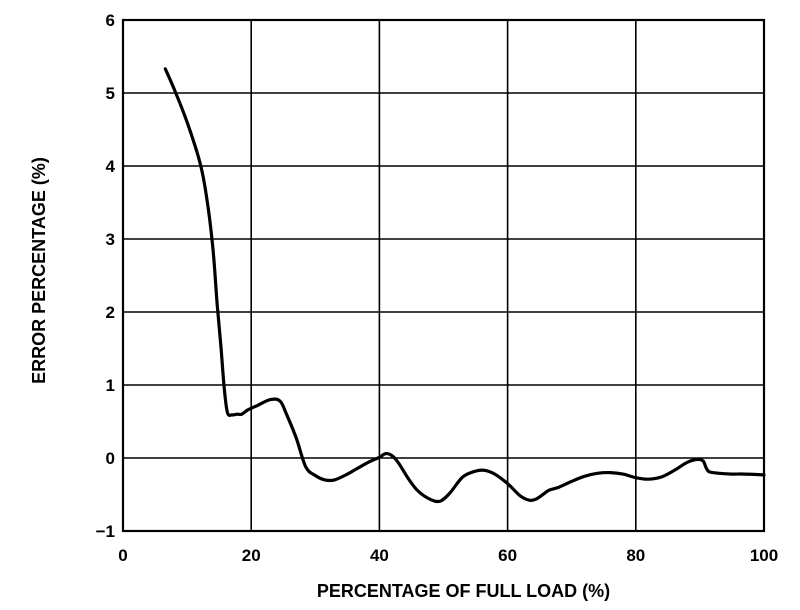 This screenshot has height=610, width=800. I want to click on y-tick-label: −1, so click(105, 531).